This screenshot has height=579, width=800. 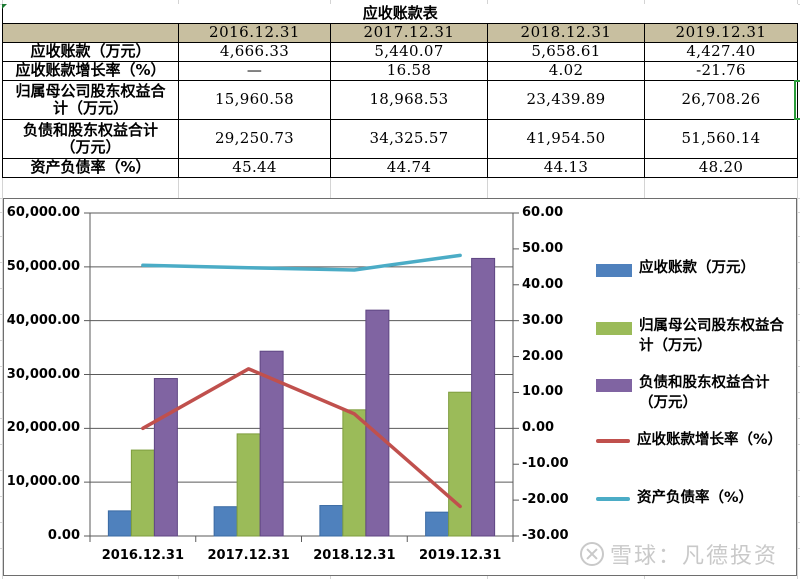 What do you see at coordinates (409, 51) in the screenshot?
I see `cell: 5,440.07` at bounding box center [409, 51].